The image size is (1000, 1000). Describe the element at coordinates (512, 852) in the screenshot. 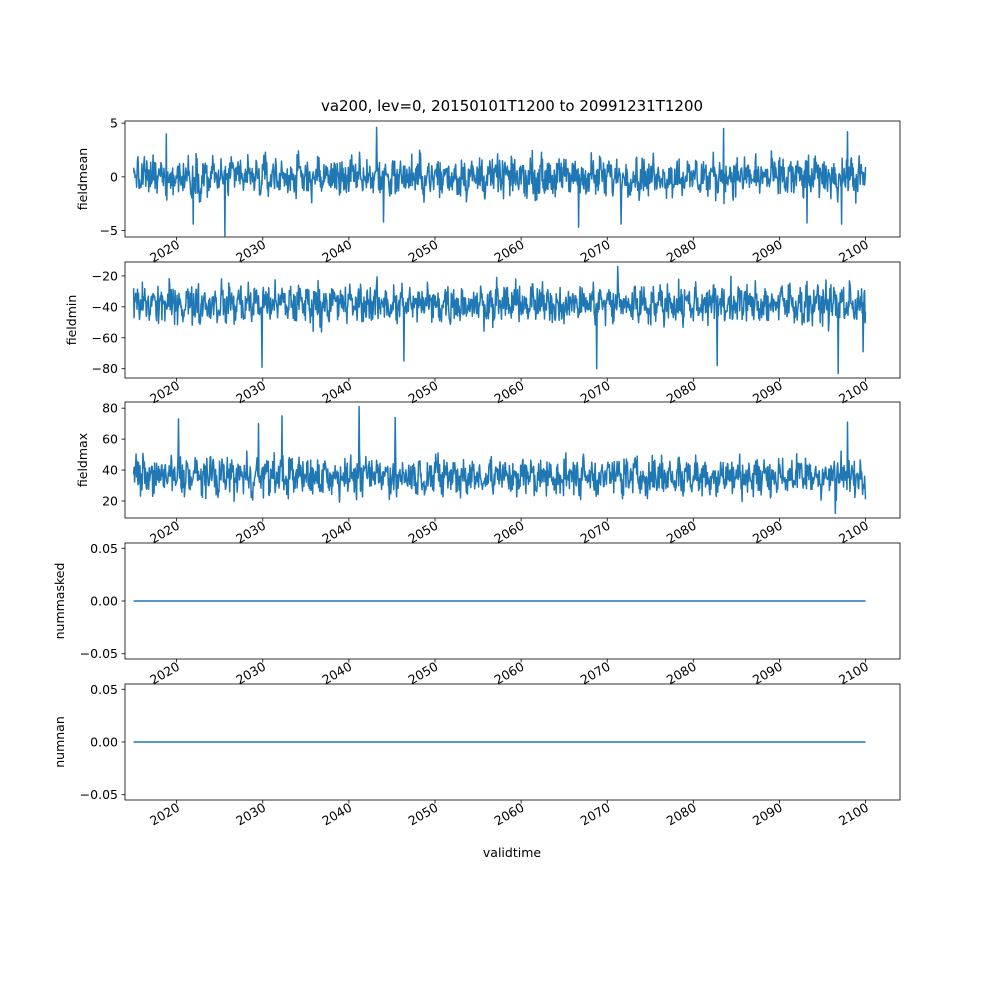

I see `x-axis-label: validtime` at that location.